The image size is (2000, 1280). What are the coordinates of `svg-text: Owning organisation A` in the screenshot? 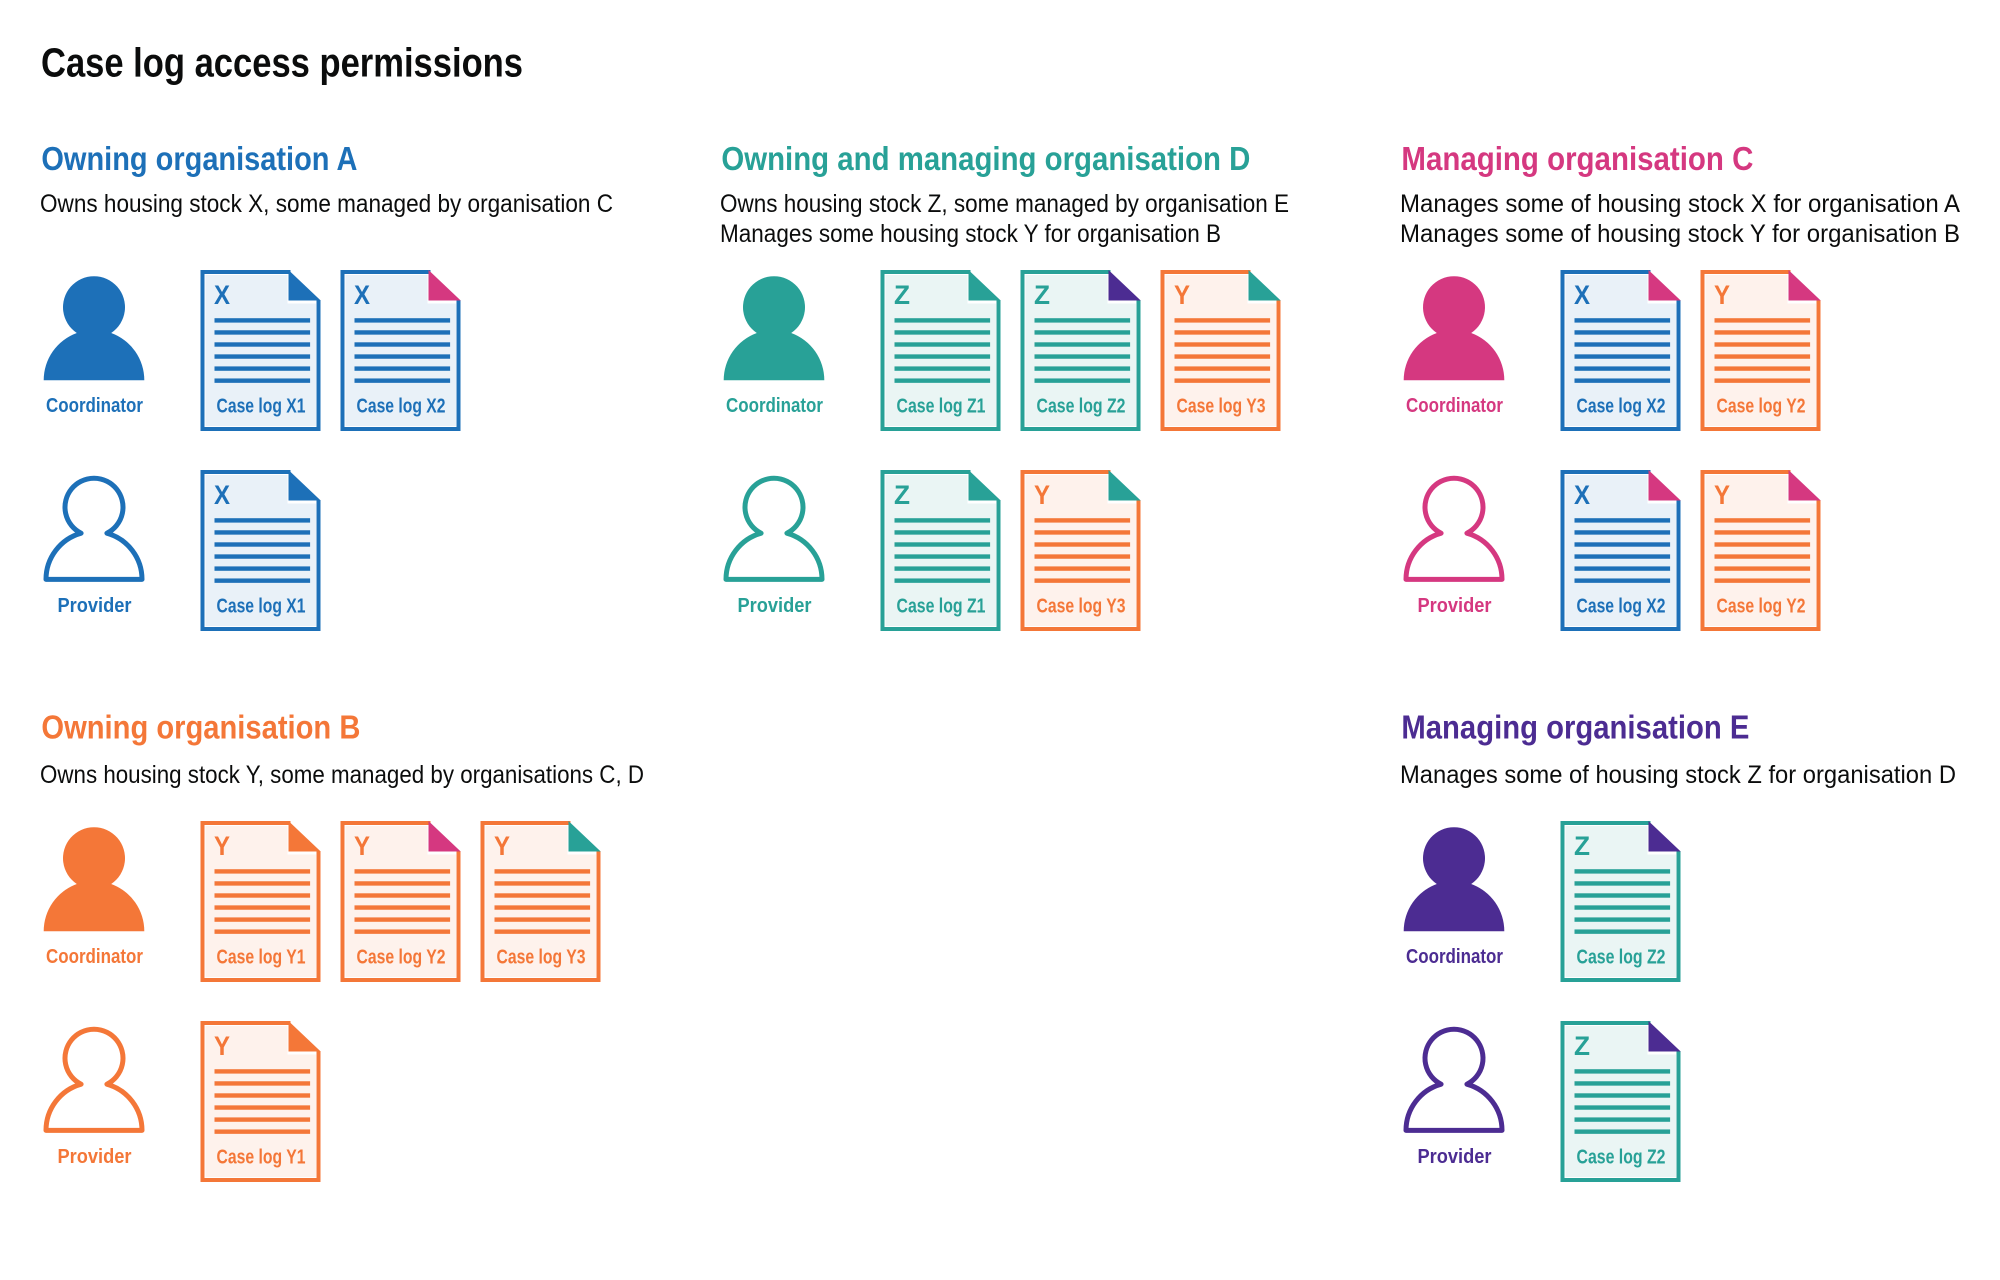 It's located at (199, 158).